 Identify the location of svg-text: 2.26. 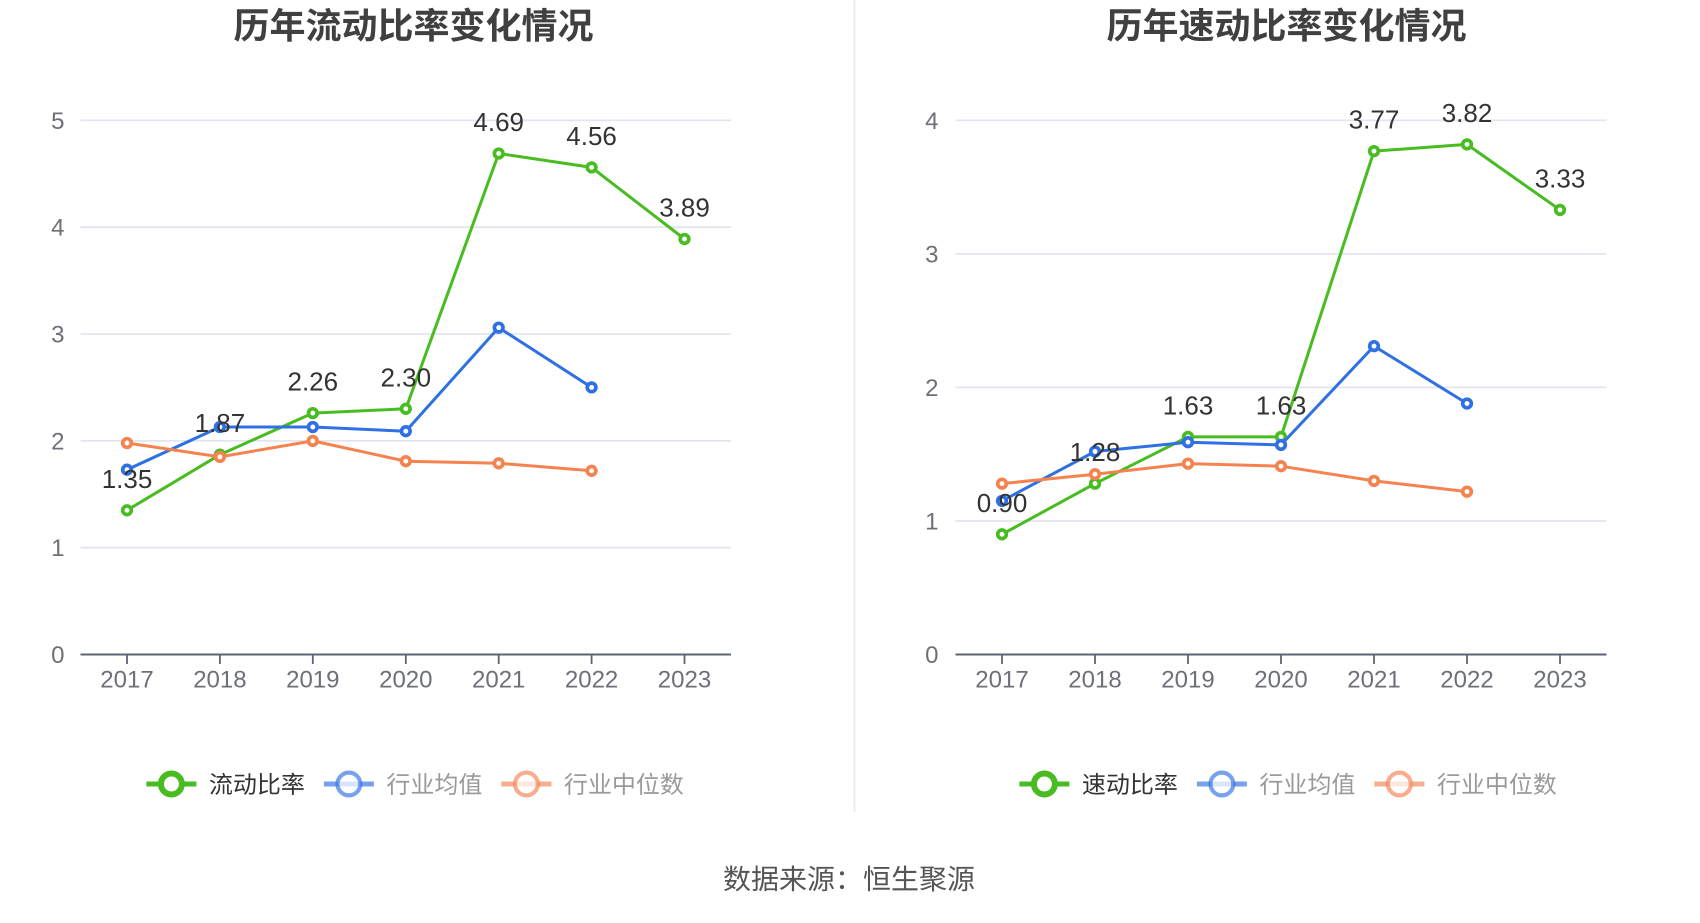
(312, 382).